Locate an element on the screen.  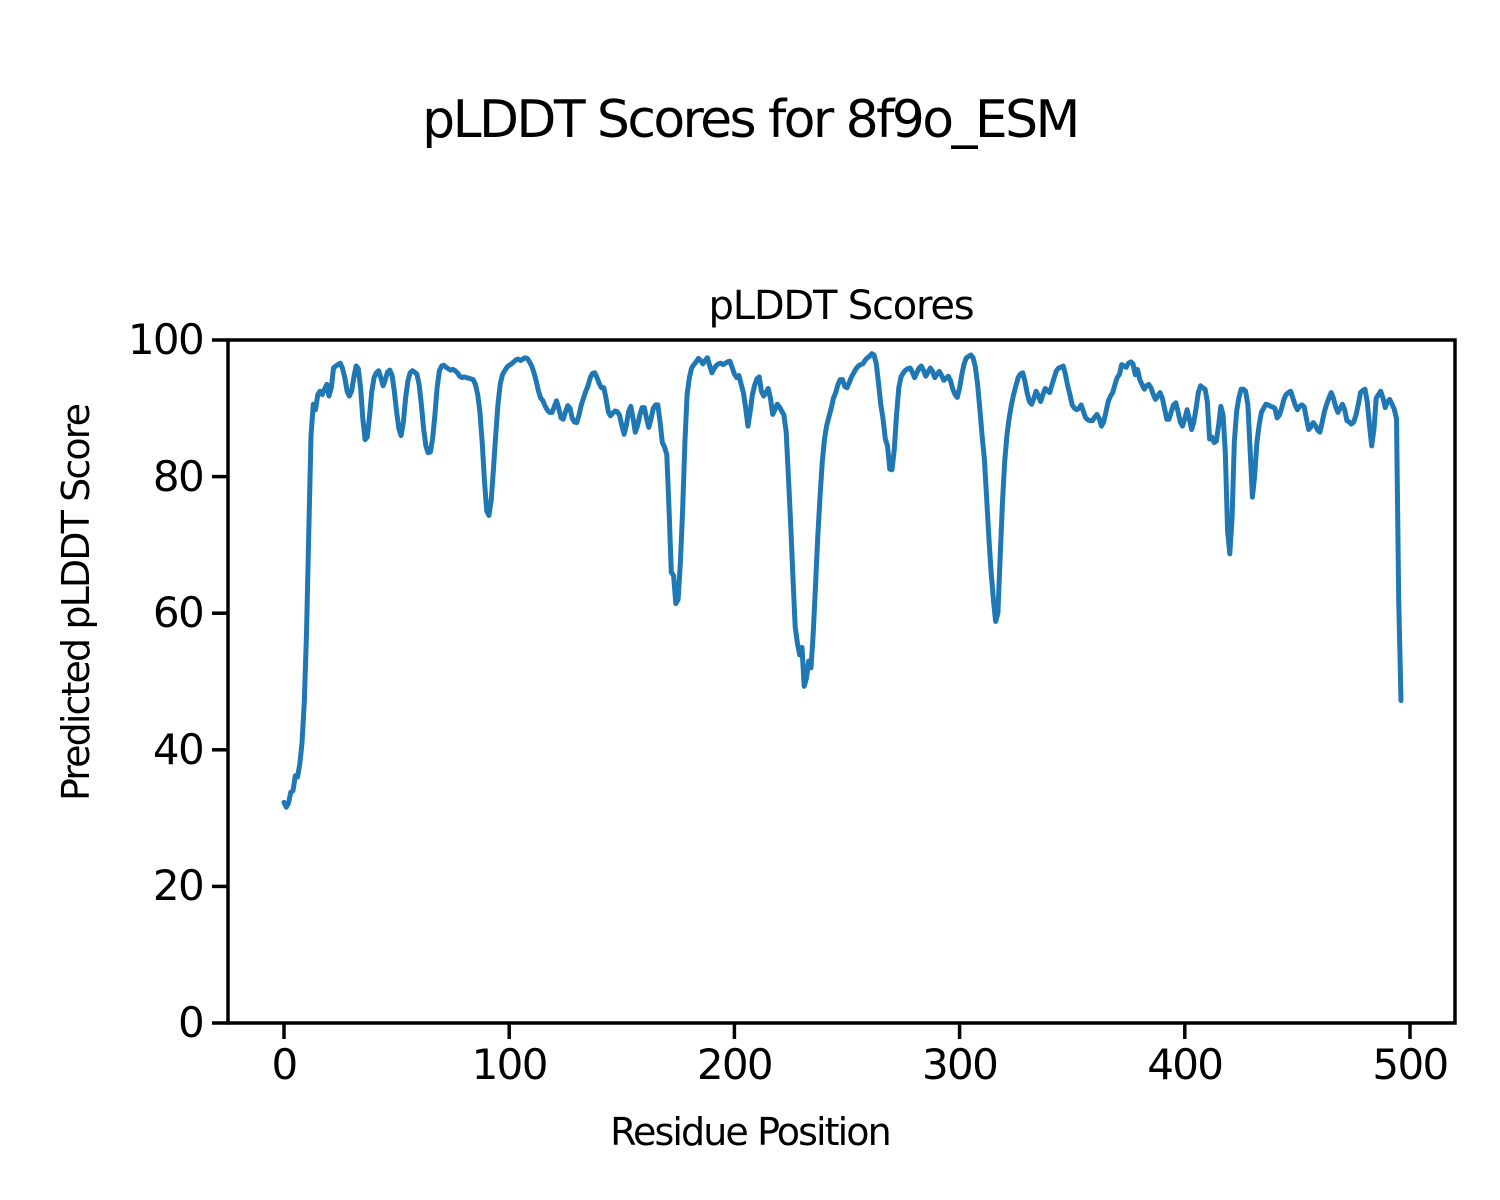
y-tick-label: 60 is located at coordinates (178, 613).